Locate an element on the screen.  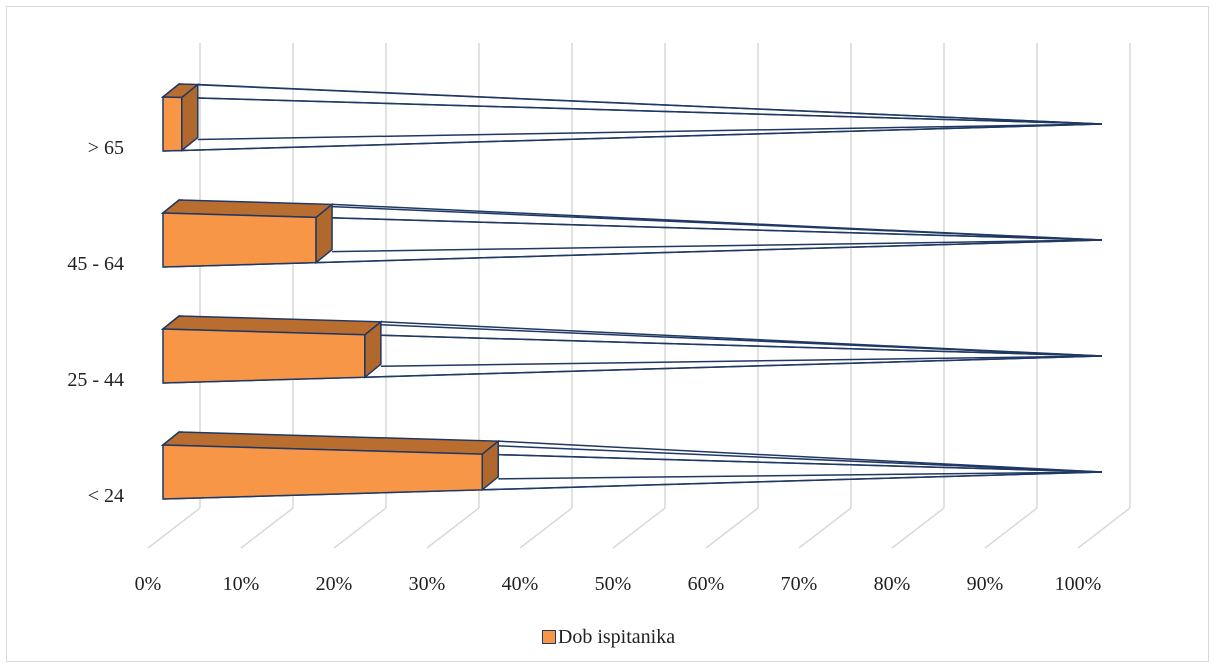
legend: Dob ispitanika is located at coordinates (608, 637).